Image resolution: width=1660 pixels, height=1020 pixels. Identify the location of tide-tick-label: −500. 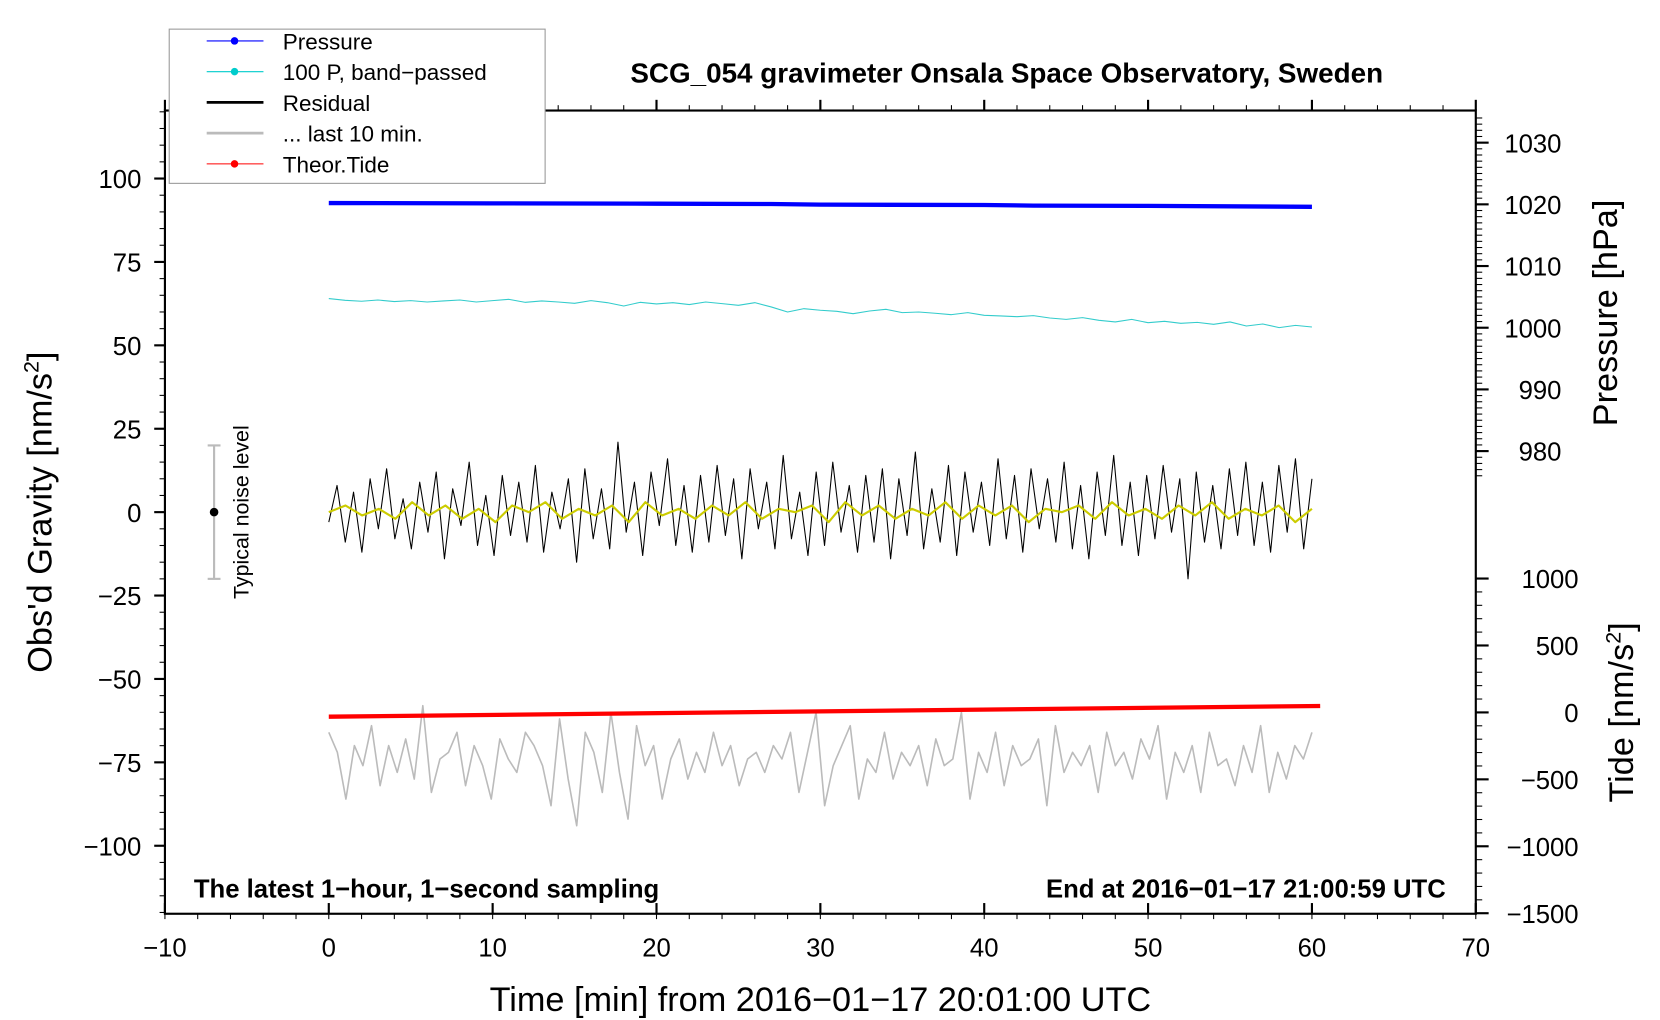
(1550, 781).